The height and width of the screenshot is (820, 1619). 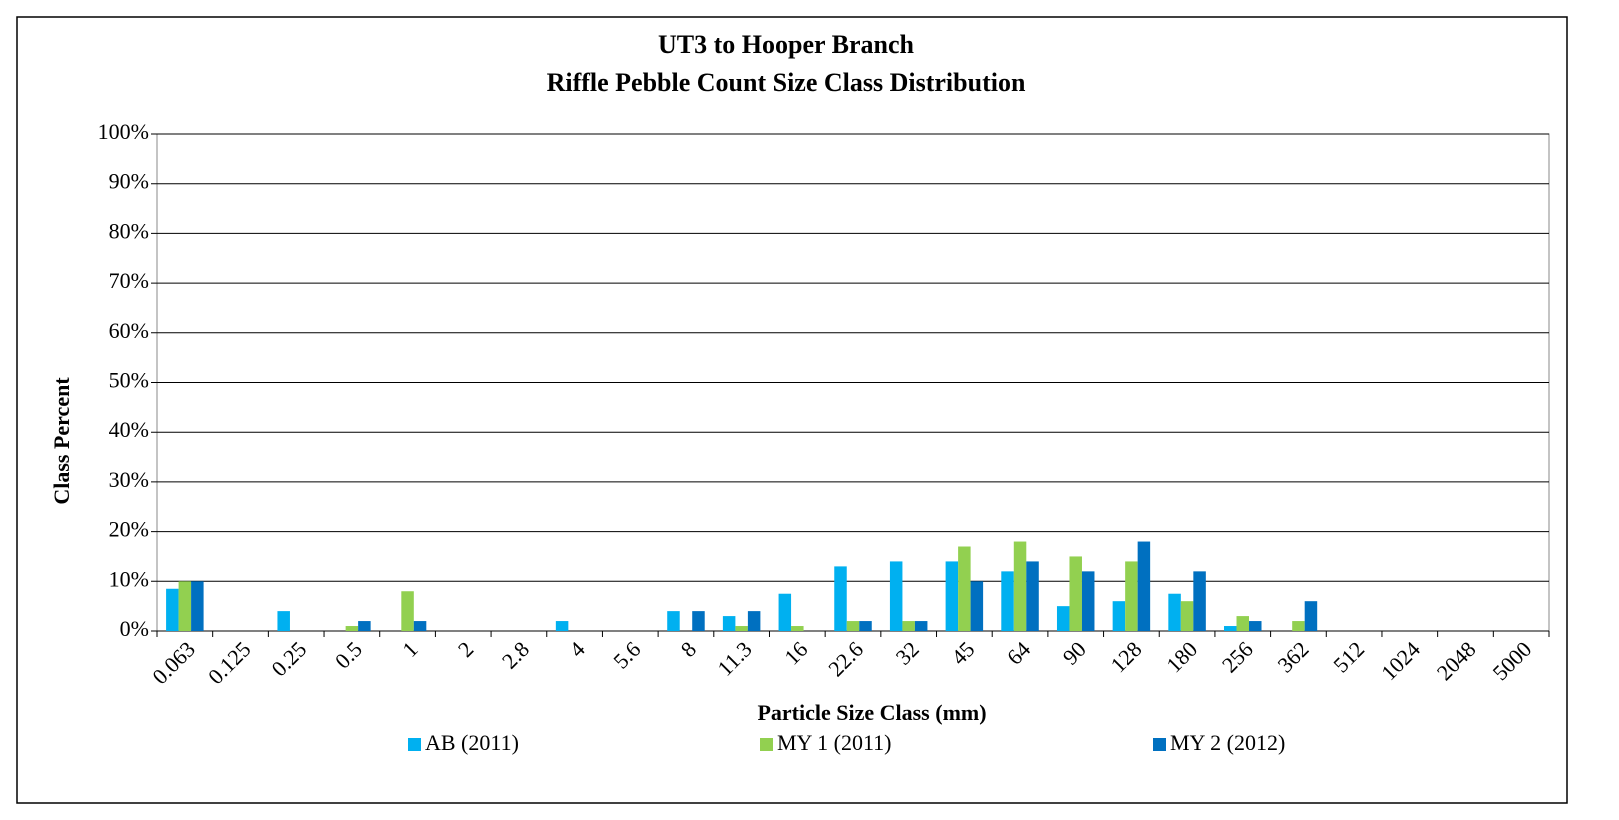 What do you see at coordinates (129, 578) in the screenshot?
I see `y-tick-label: 10%` at bounding box center [129, 578].